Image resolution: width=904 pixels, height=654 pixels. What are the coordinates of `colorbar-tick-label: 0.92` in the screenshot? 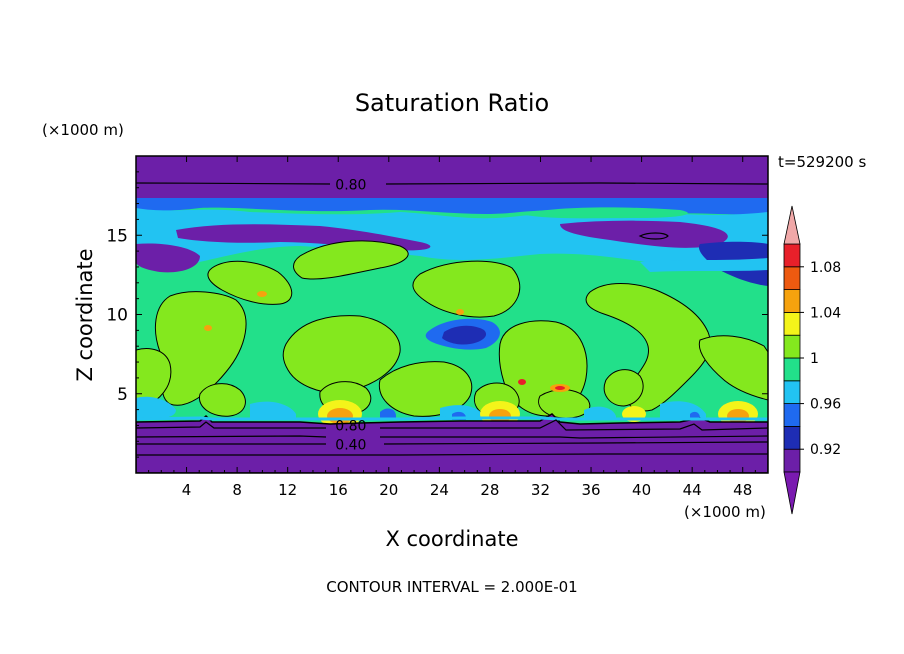 It's located at (825, 450).